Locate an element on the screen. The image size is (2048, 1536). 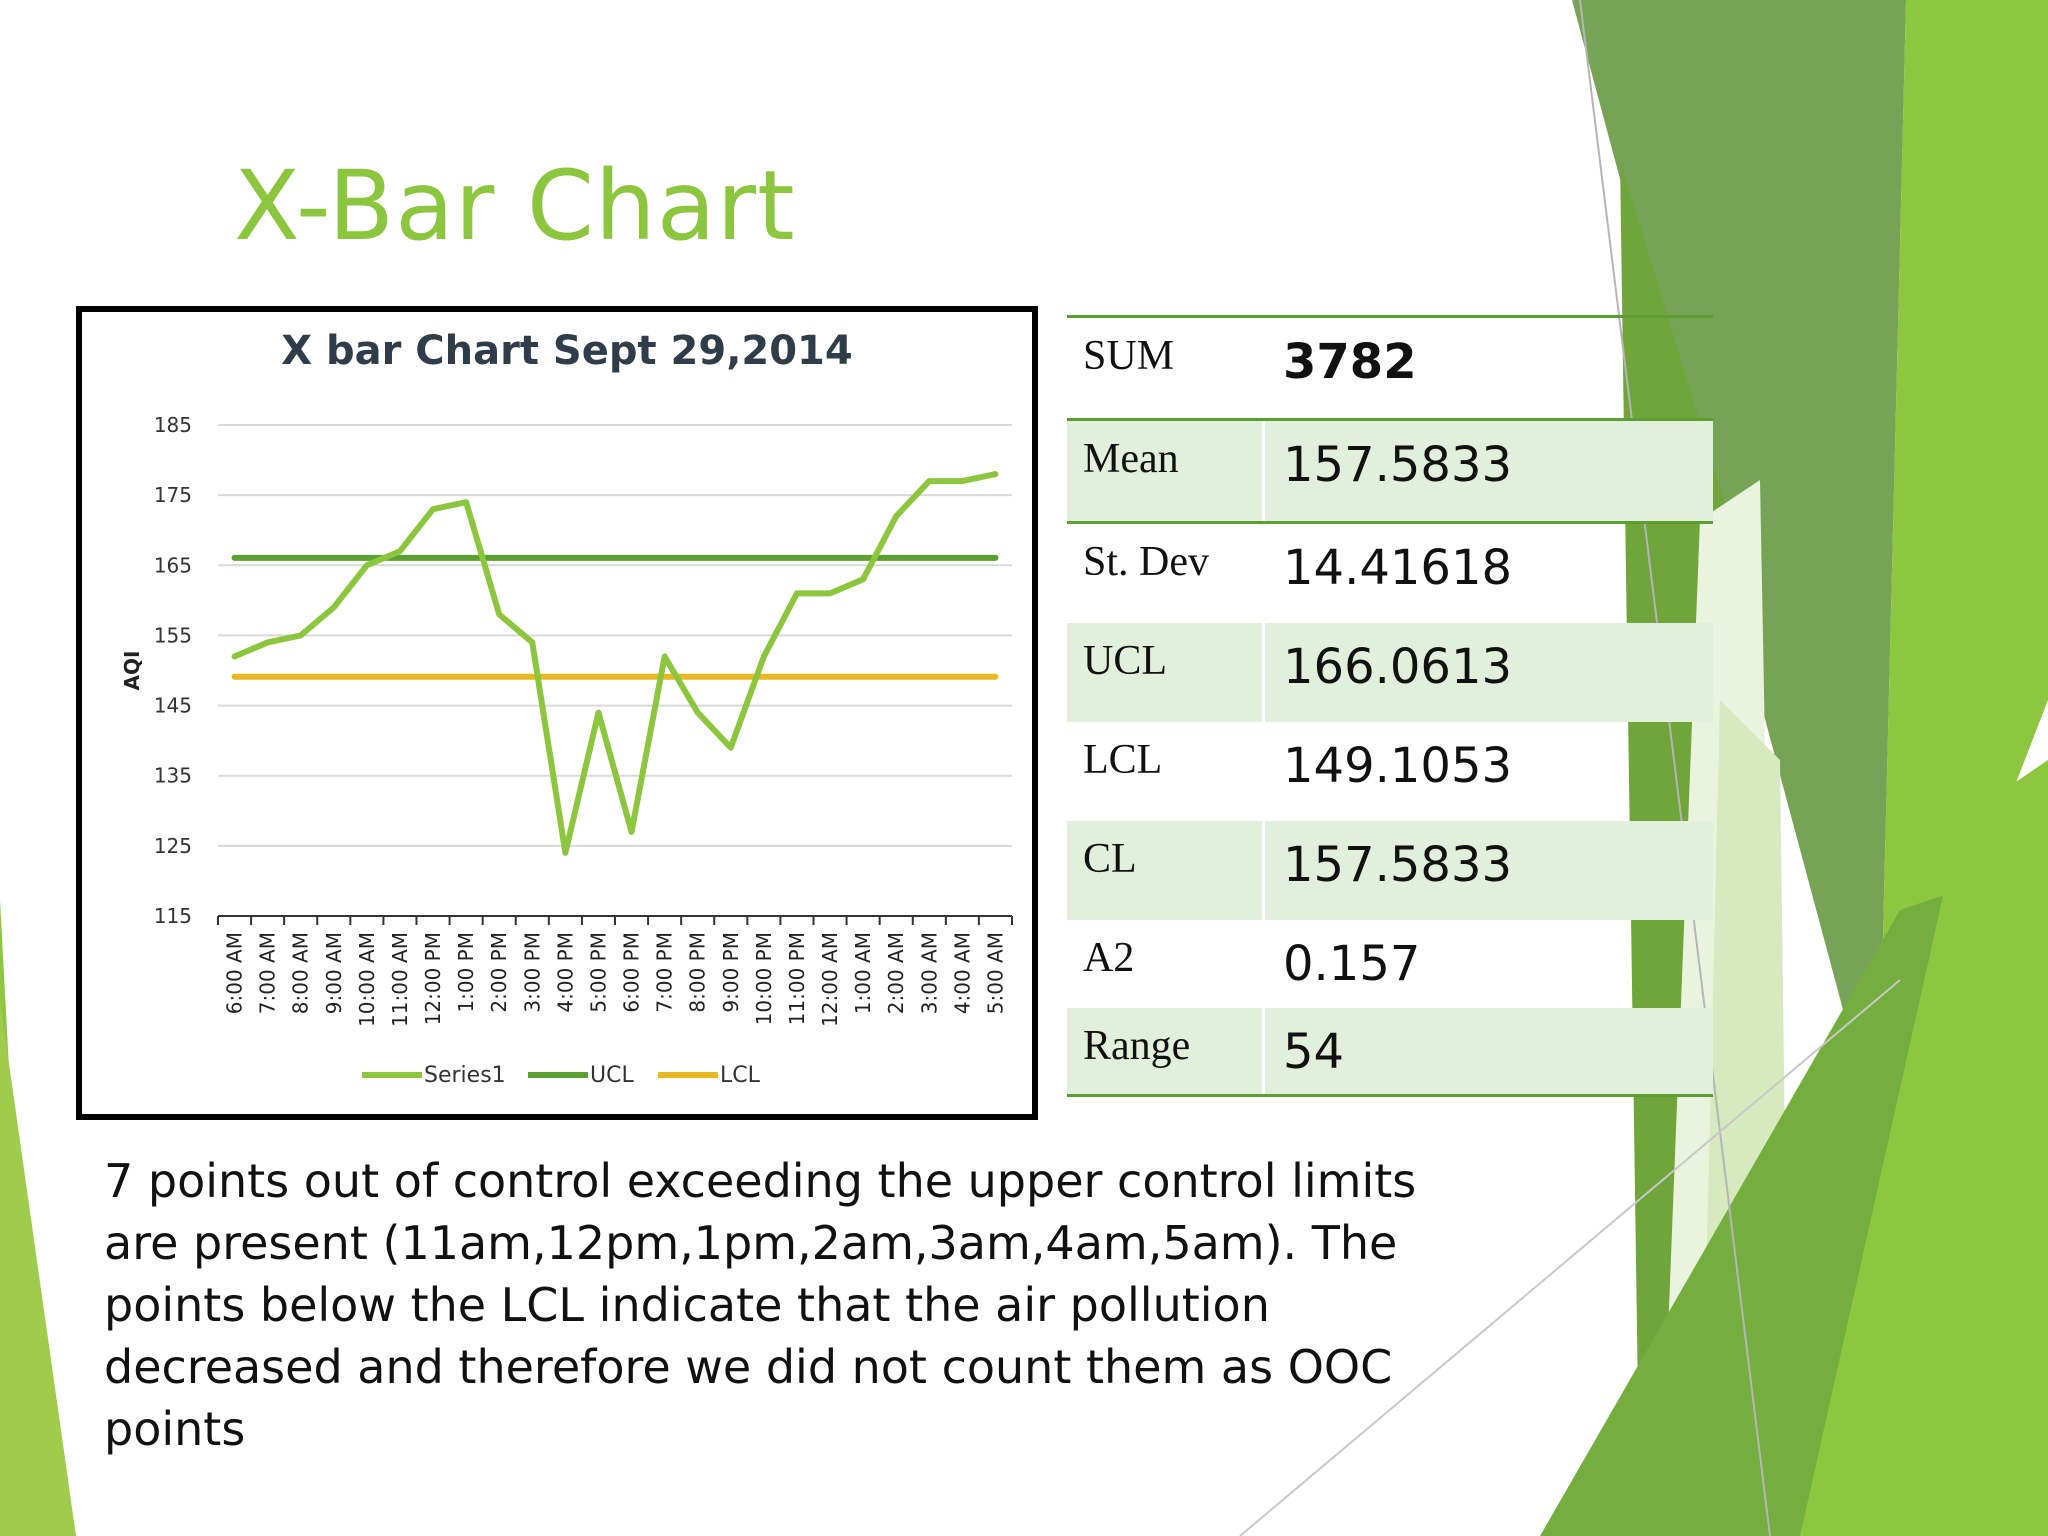
x-tick-label: 10:00 PM is located at coordinates (764, 978).